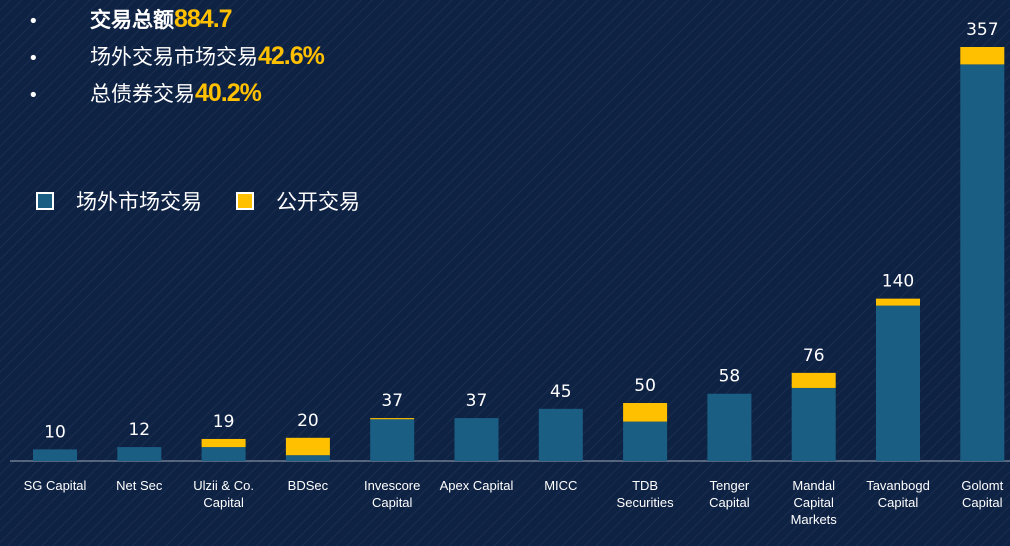 The width and height of the screenshot is (1010, 546). I want to click on bullet: • 场外交易市场交易 42.6%, so click(176, 56).